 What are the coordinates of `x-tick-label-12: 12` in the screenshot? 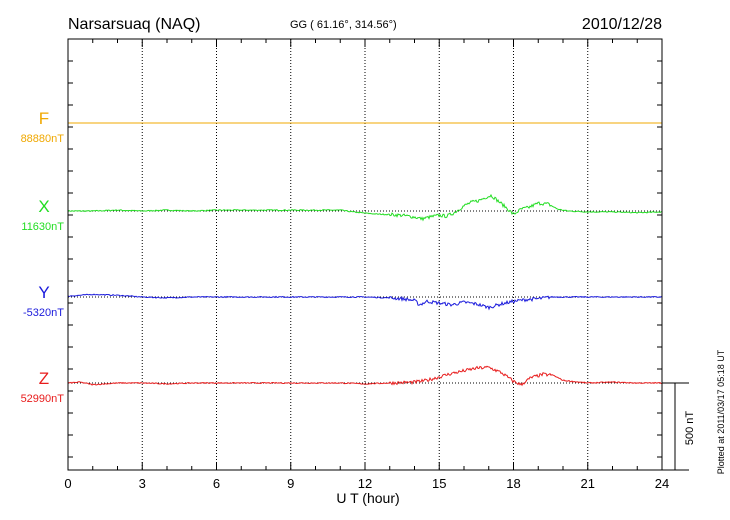 It's located at (365, 483).